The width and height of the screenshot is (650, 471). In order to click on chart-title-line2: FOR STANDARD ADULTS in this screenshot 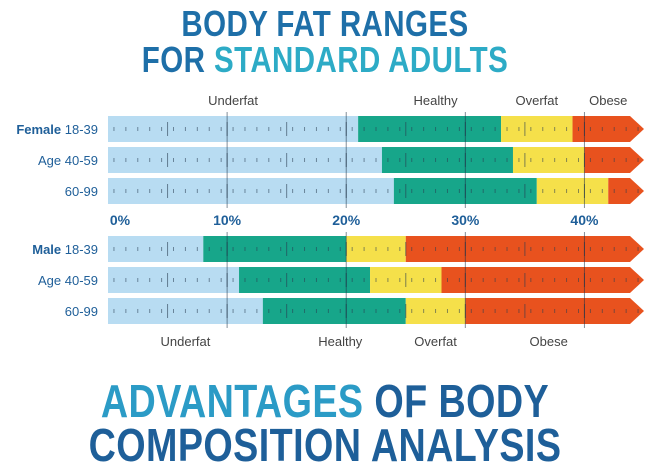, I will do `click(325, 60)`.